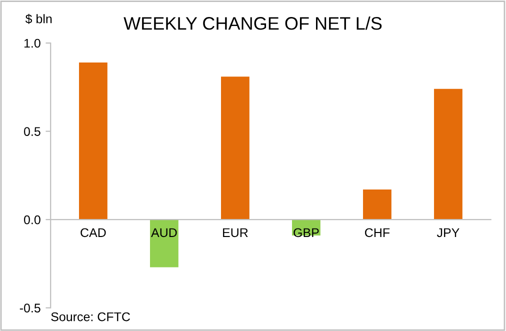  Describe the element at coordinates (90, 317) in the screenshot. I see `source-note: Source: CFTC` at that location.